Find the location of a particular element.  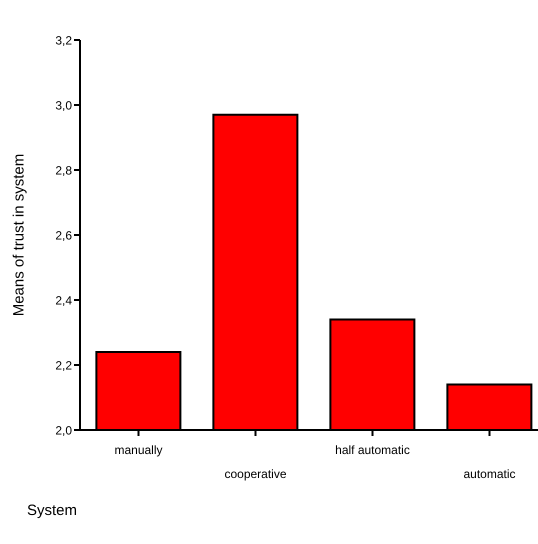

x-tick-label: half automatic is located at coordinates (372, 450).